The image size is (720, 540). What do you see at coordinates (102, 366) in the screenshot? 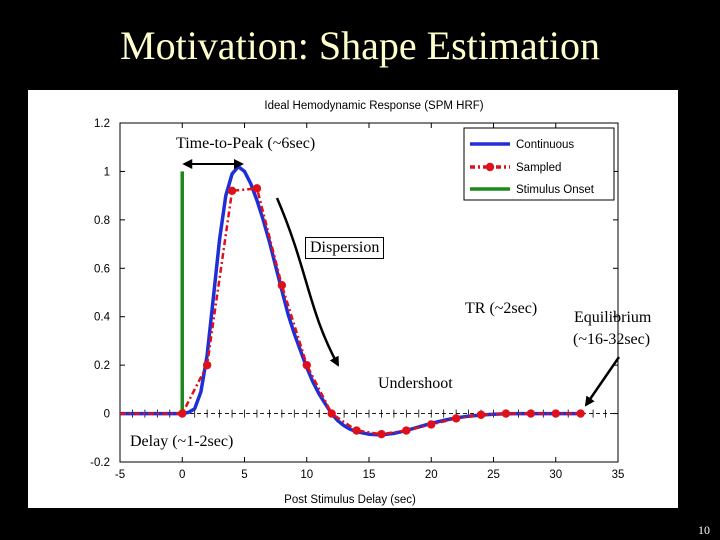
I see `y-tick-label: 0.2` at bounding box center [102, 366].